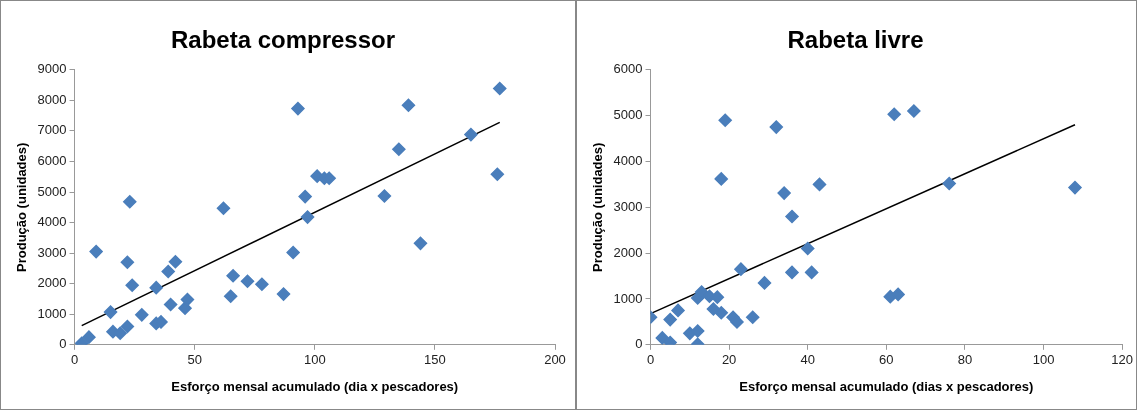  Describe the element at coordinates (52, 69) in the screenshot. I see `y-tick-label: 9000` at that location.